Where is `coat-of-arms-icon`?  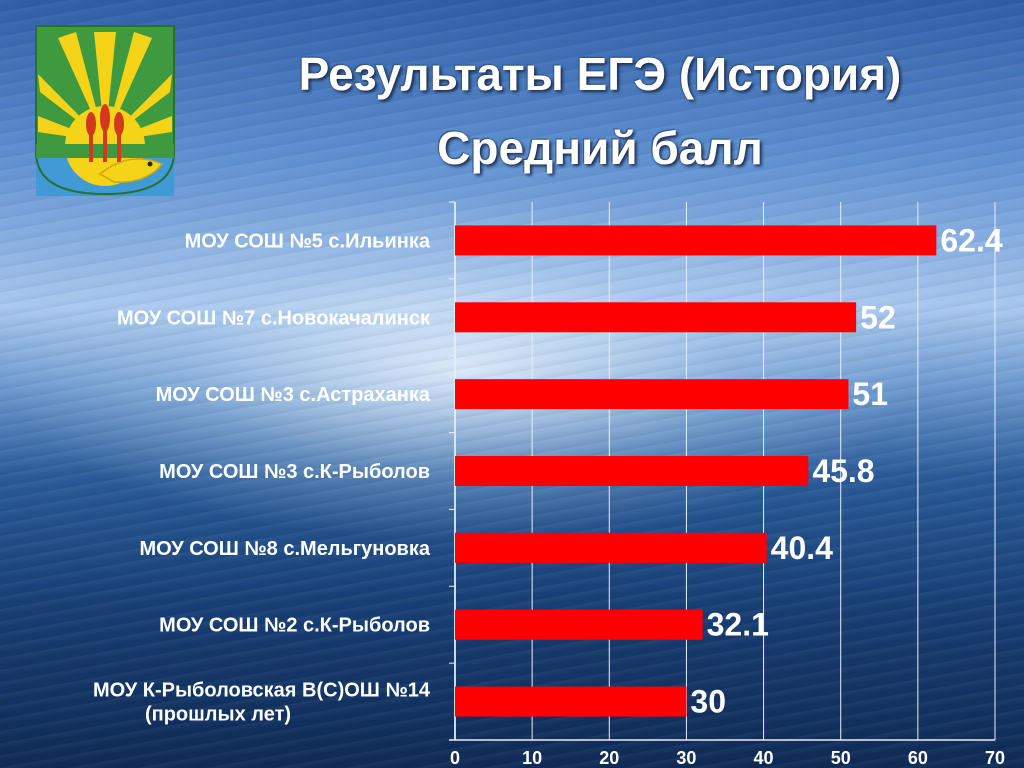
coat-of-arms-icon is located at coordinates (105, 110).